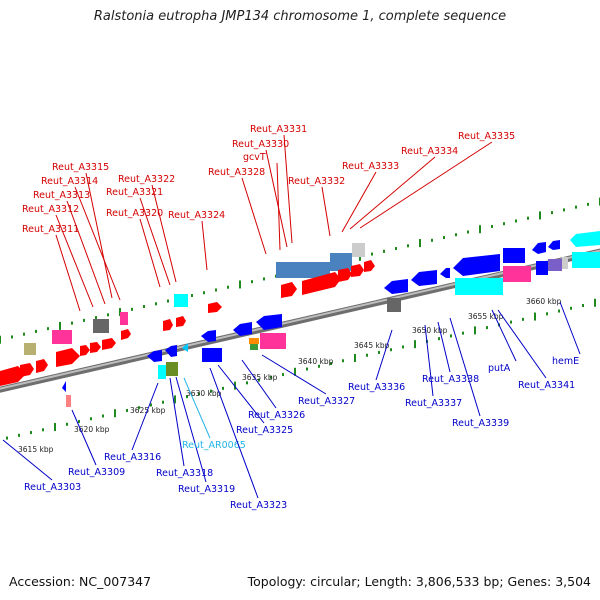 Image resolution: width=600 pixels, height=600 pixels. Describe the element at coordinates (376, 387) in the screenshot. I see `gene-label: Reut_A3336` at that location.